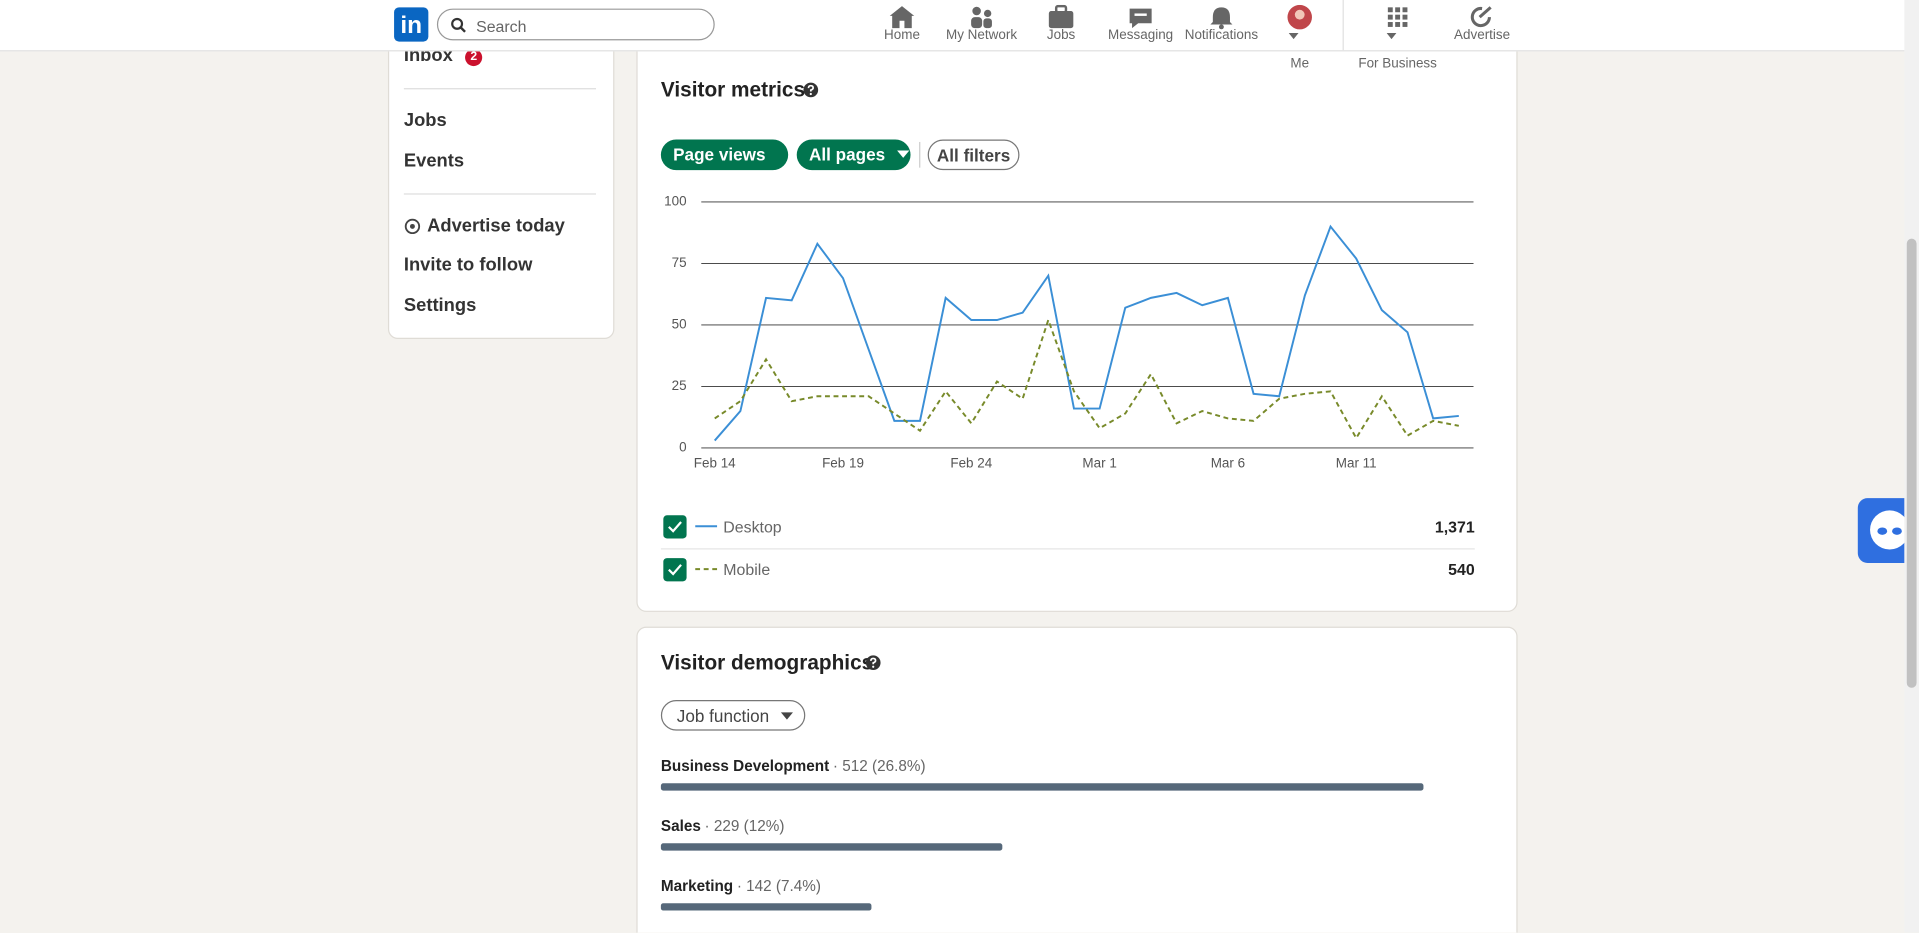 This screenshot has height=933, width=1919. I want to click on nav-label: Messaging, so click(1141, 35).